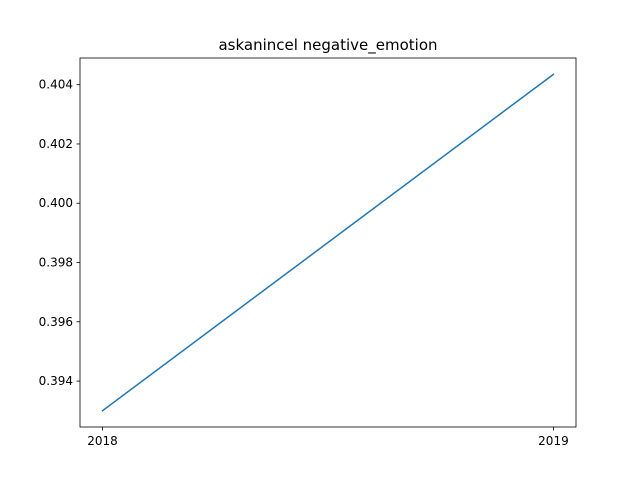 This screenshot has height=484, width=640. What do you see at coordinates (56, 144) in the screenshot?
I see `y-tick-label: 0.402` at bounding box center [56, 144].